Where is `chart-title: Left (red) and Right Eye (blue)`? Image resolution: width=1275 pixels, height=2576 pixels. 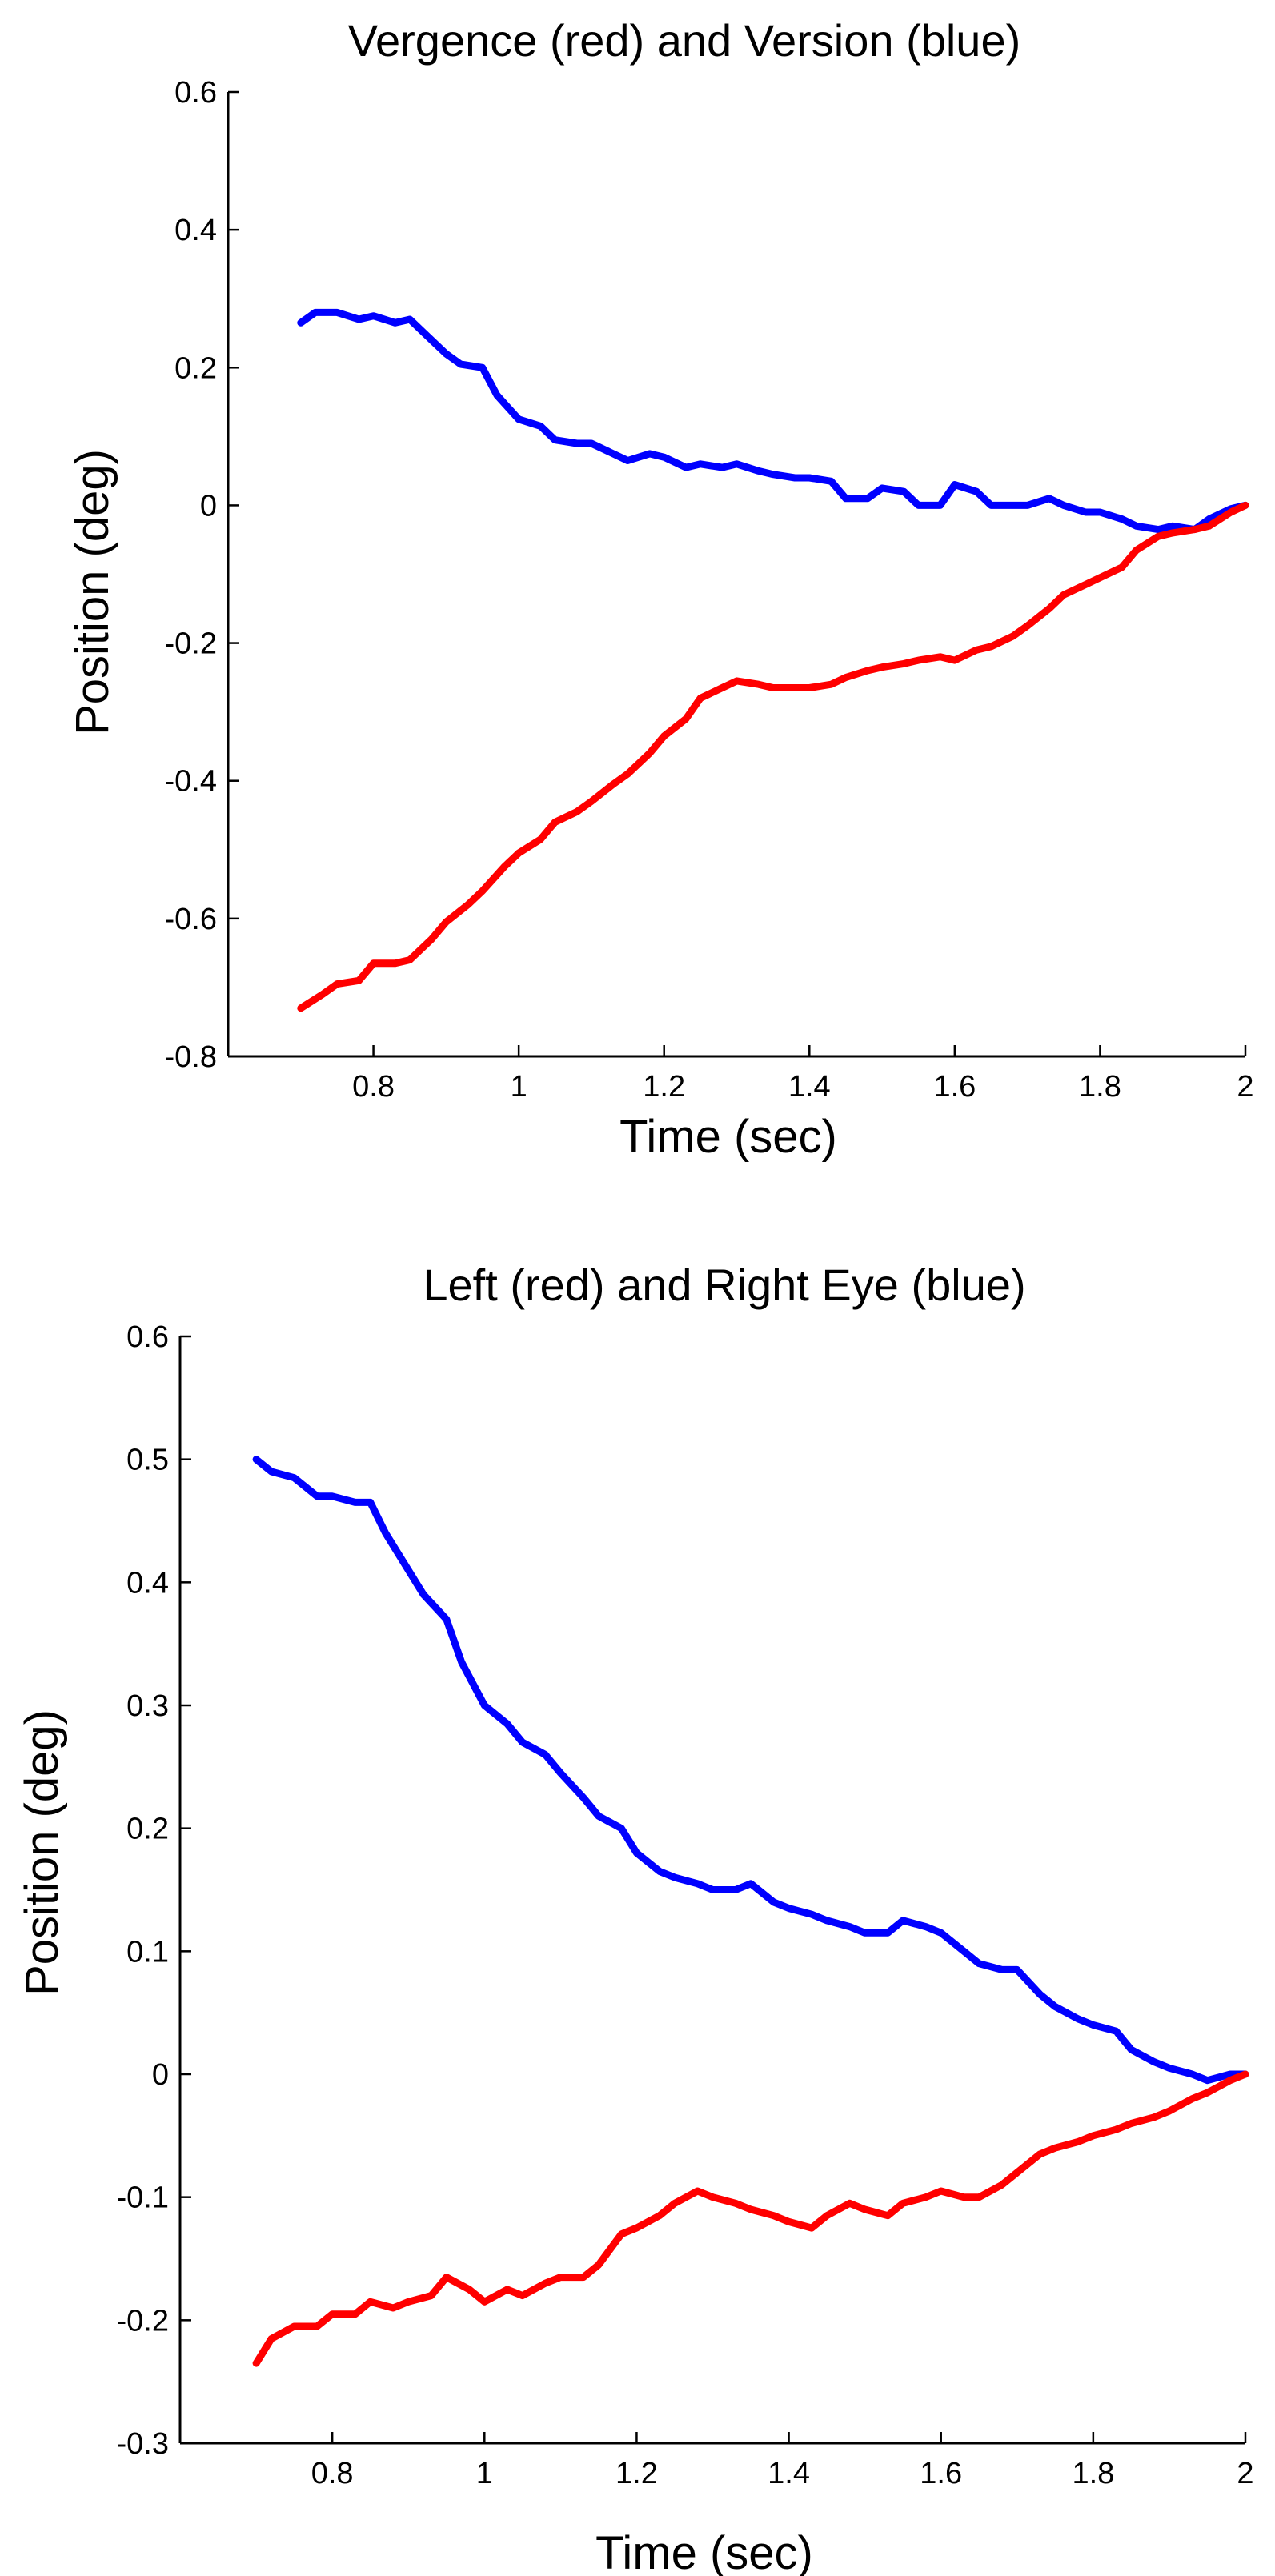 chart-title: Left (red) and Right Eye (blue) is located at coordinates (724, 1285).